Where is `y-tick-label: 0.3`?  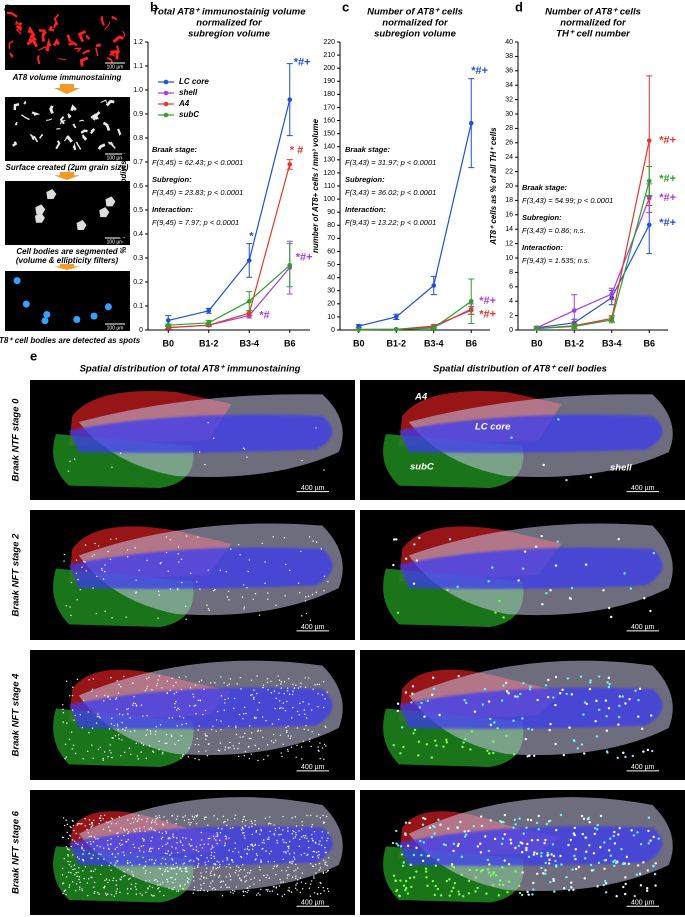
y-tick-label: 0.3 is located at coordinates (138, 258).